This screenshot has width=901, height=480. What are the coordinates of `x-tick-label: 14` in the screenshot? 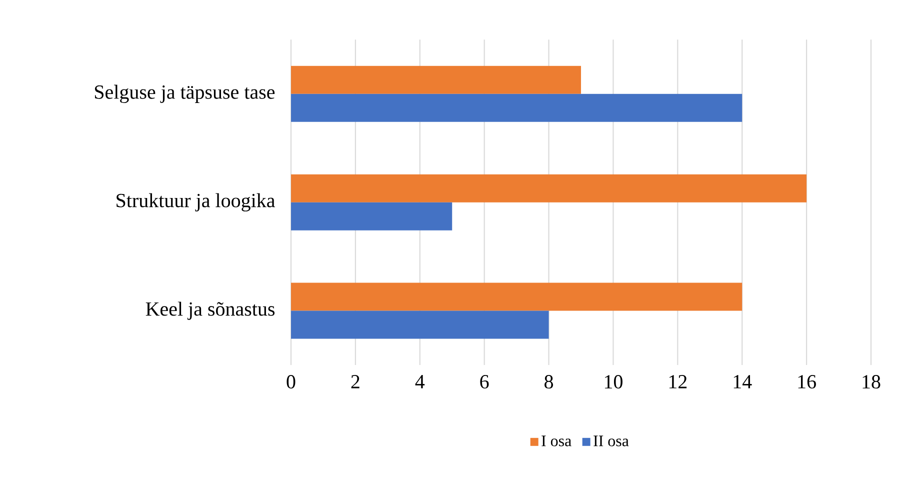 It's located at (743, 381).